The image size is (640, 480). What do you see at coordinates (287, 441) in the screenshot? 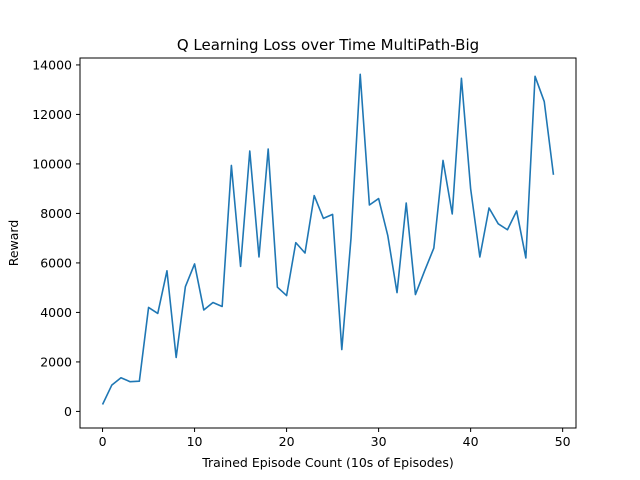
I see `x-tick-label: 20` at bounding box center [287, 441].